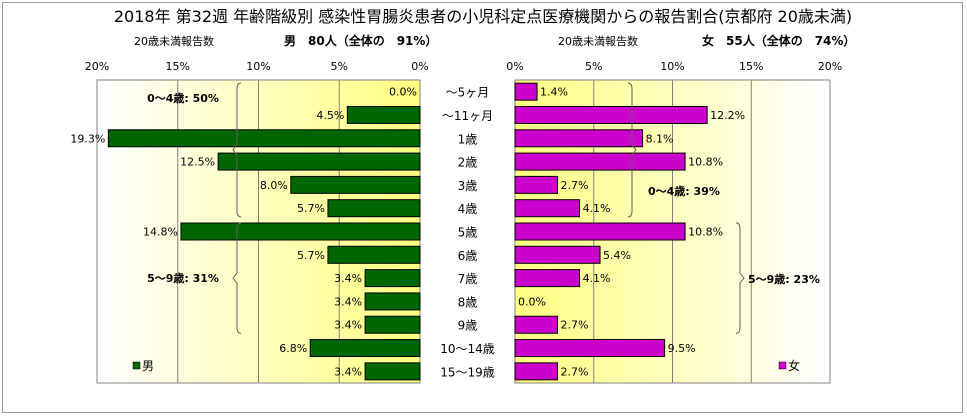  Describe the element at coordinates (514, 66) in the screenshot. I see `female-x-tick-label: 0%` at that location.